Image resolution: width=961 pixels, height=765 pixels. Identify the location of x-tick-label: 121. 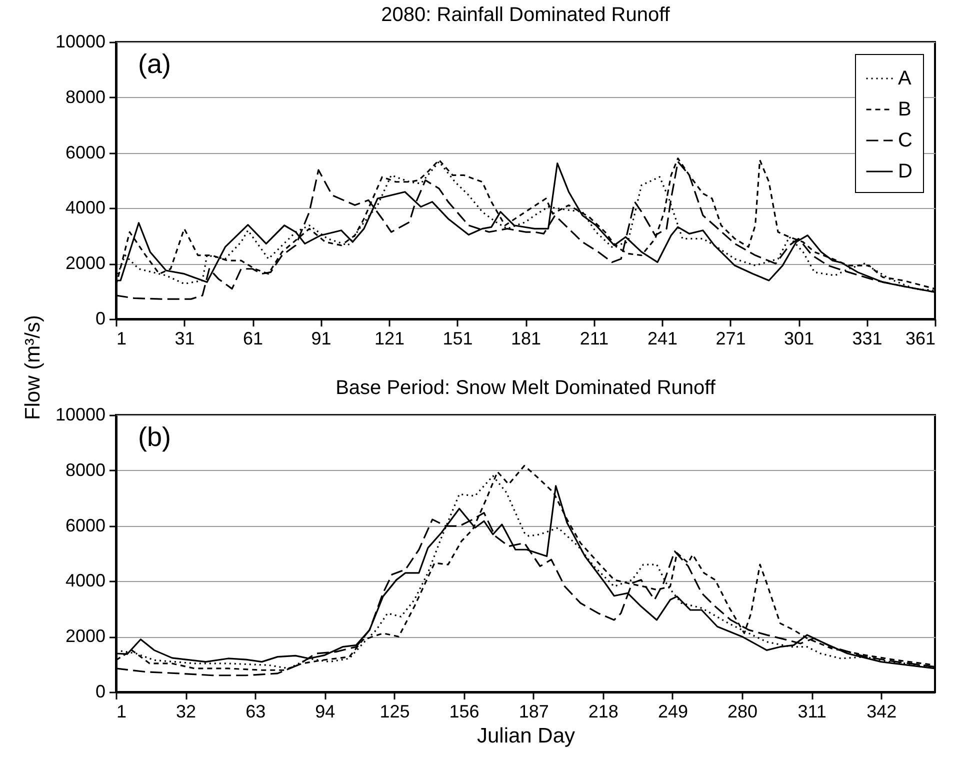
(389, 338).